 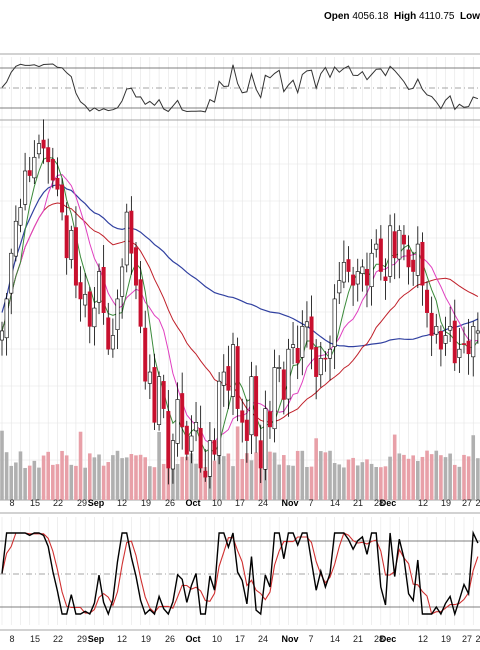 What do you see at coordinates (467, 503) in the screenshot?
I see `x-tick-label: 27` at bounding box center [467, 503].